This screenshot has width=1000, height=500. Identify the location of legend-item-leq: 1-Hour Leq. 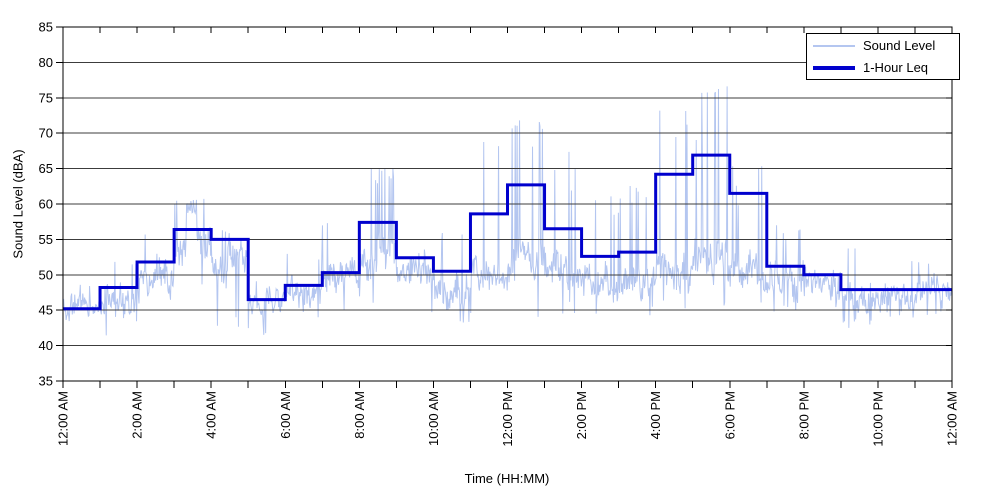
(883, 67).